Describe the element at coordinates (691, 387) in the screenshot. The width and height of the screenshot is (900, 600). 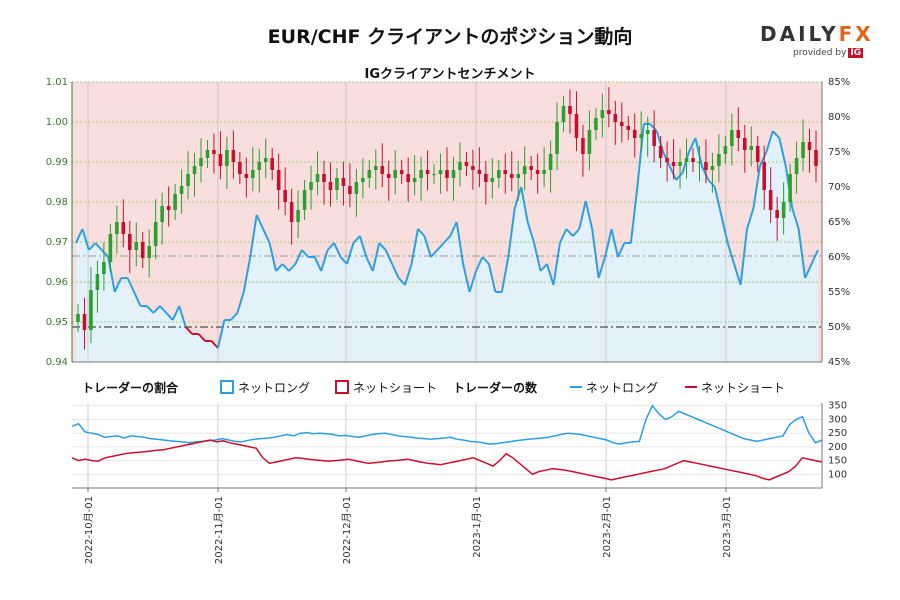
I see `legend-line-short-icon` at that location.